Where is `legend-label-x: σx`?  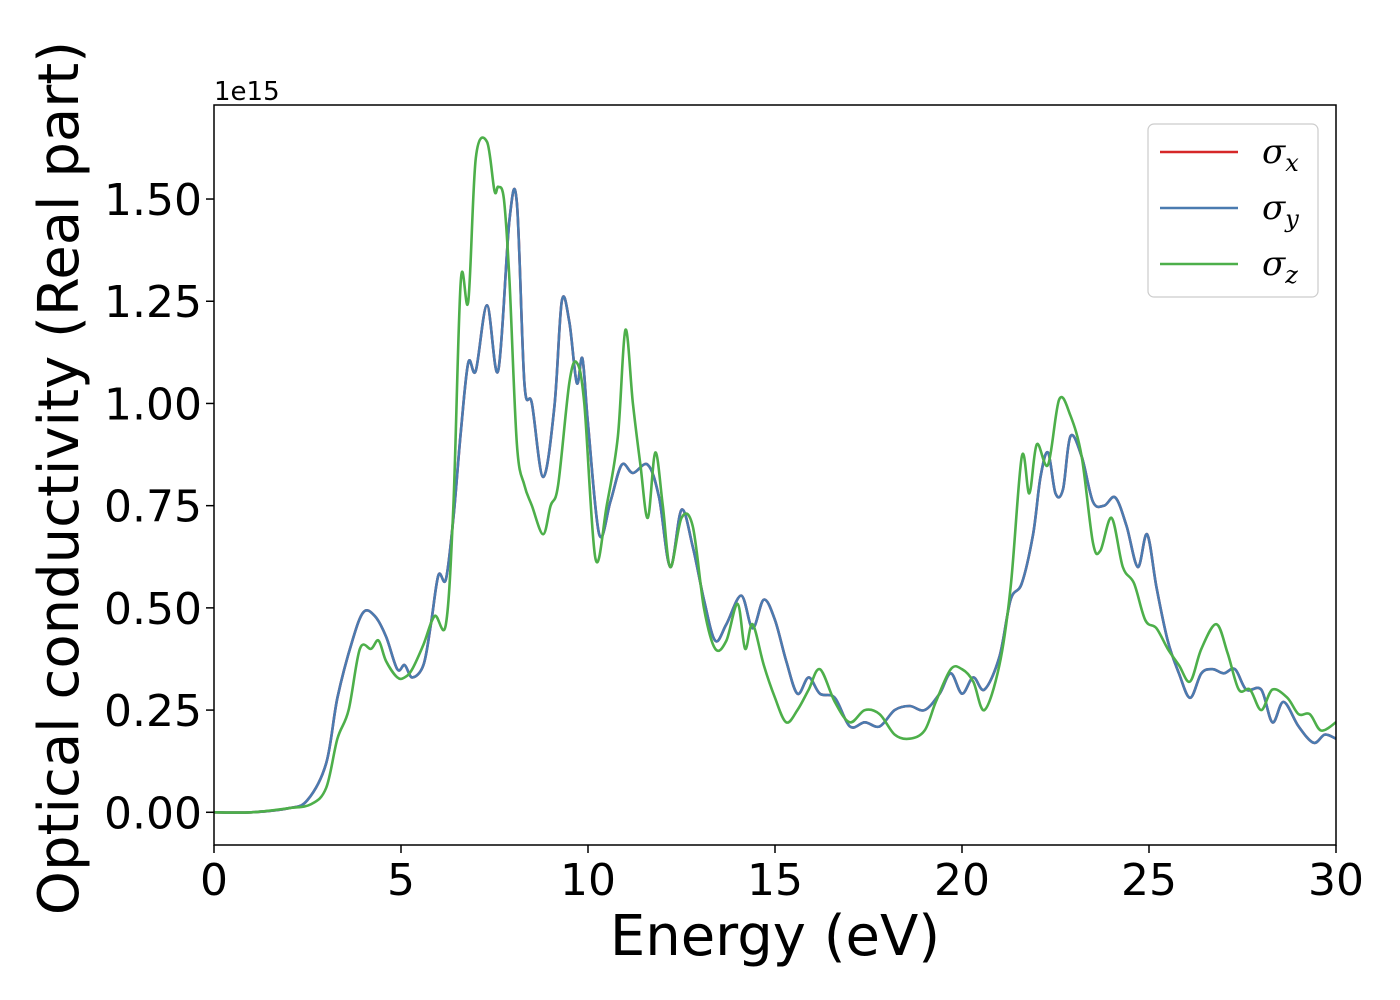
legend-label-x: σx is located at coordinates (1280, 154).